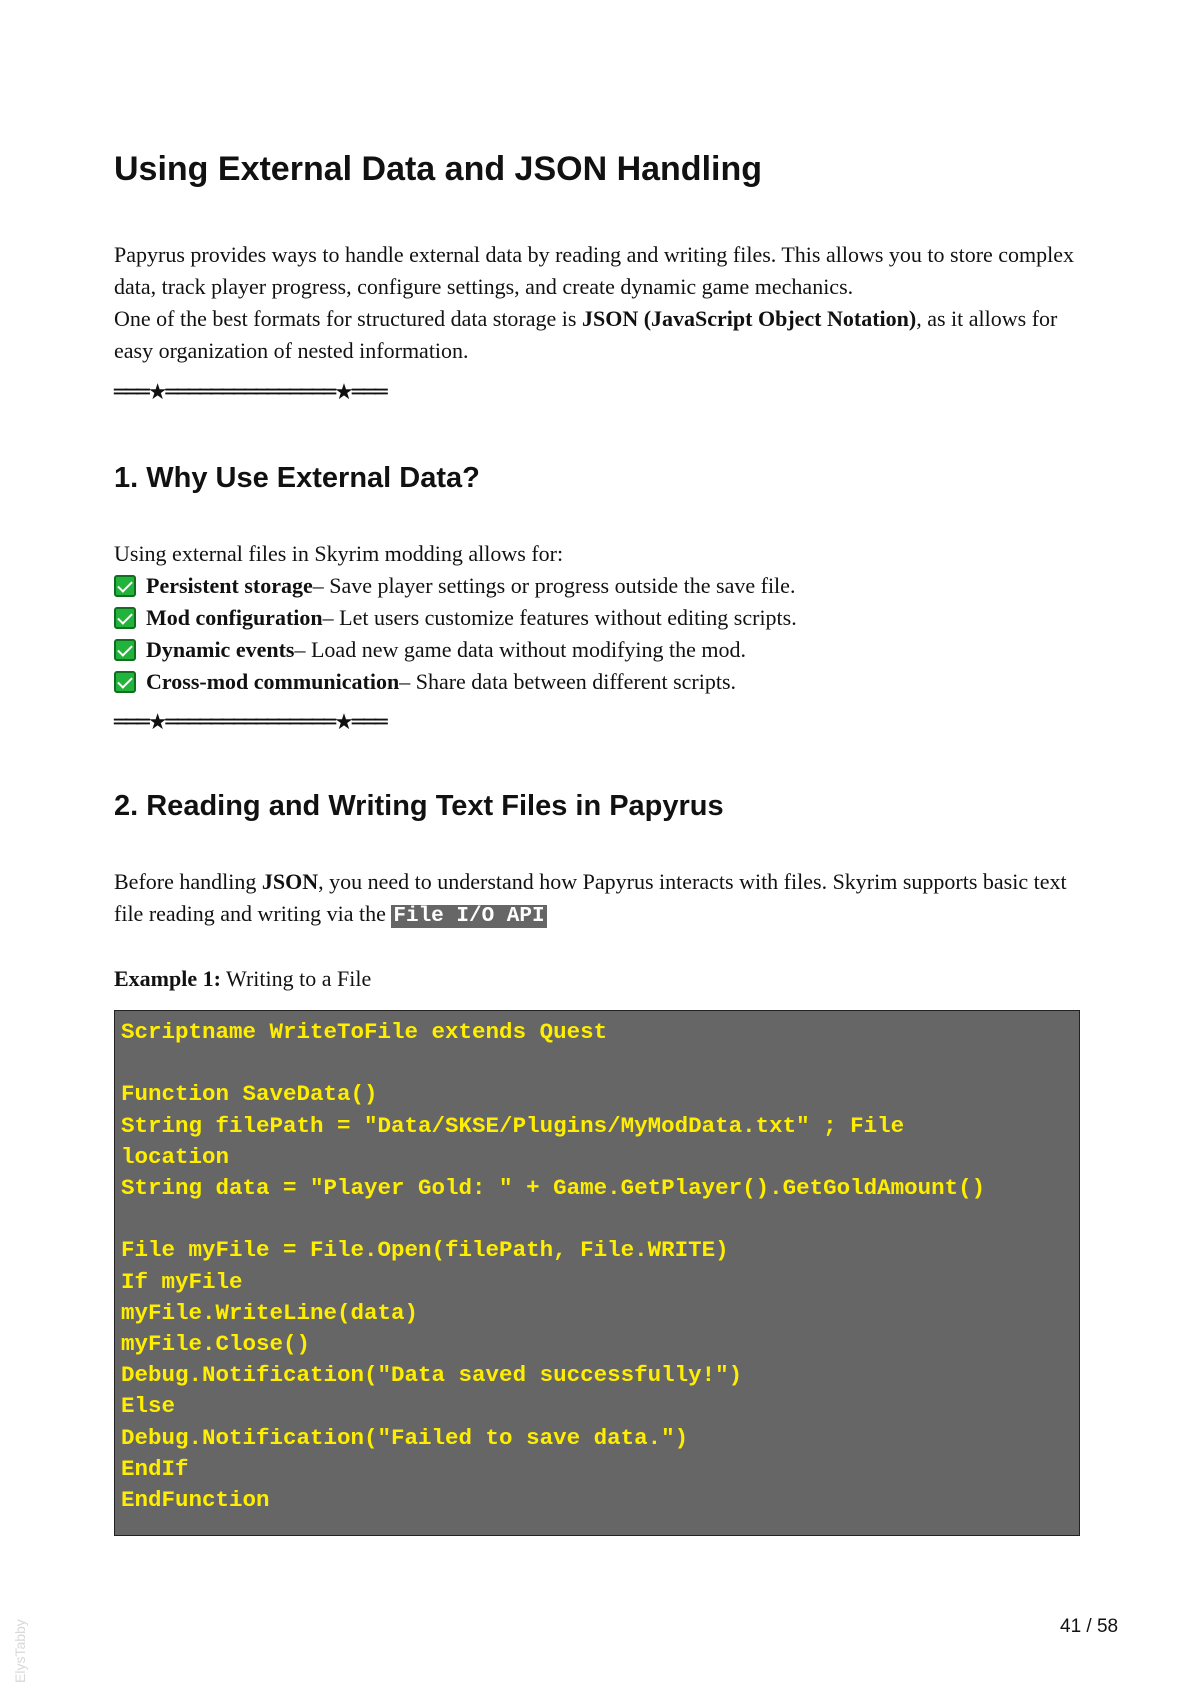  What do you see at coordinates (297, 478) in the screenshot?
I see `section-1-heading: 1. Why Use External Data?` at bounding box center [297, 478].